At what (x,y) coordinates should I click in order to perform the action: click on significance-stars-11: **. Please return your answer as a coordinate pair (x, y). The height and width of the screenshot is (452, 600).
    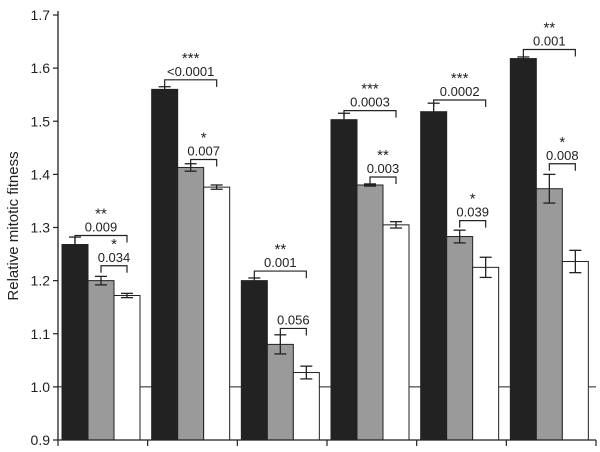
    Looking at the image, I should click on (549, 28).